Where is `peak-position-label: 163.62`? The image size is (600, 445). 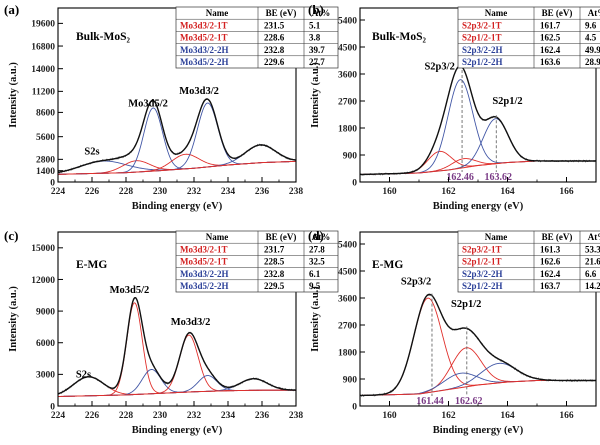 peak-position-label: 163.62 is located at coordinates (499, 177).